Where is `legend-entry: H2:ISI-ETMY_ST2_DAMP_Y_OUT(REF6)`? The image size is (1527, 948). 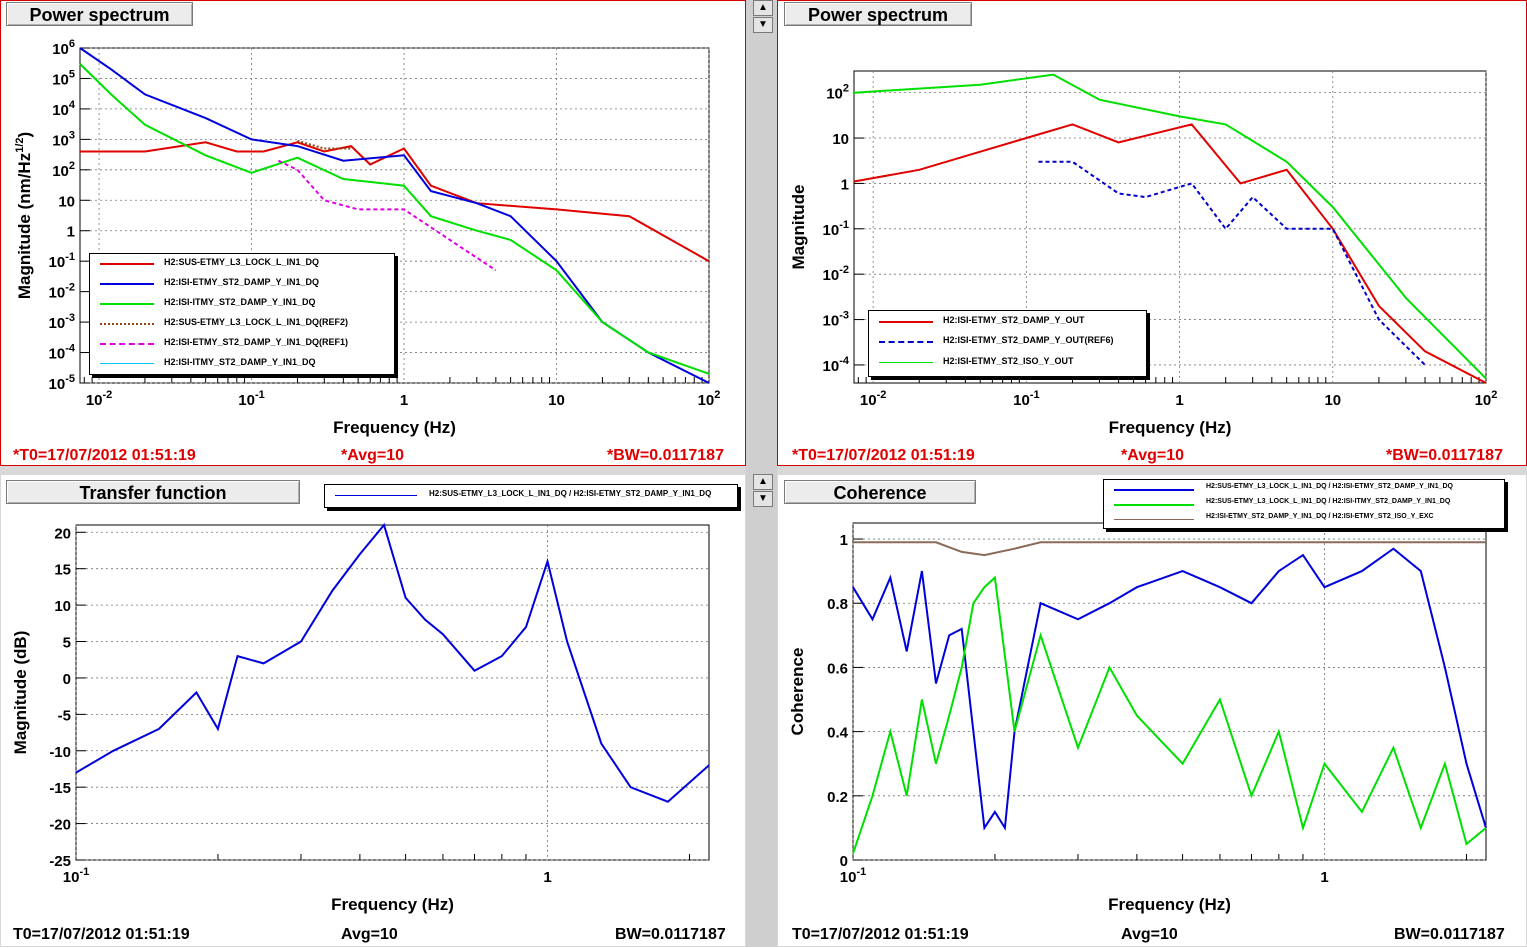
legend-entry: H2:ISI-ETMY_ST2_DAMP_Y_OUT(REF6) is located at coordinates (1007, 342).